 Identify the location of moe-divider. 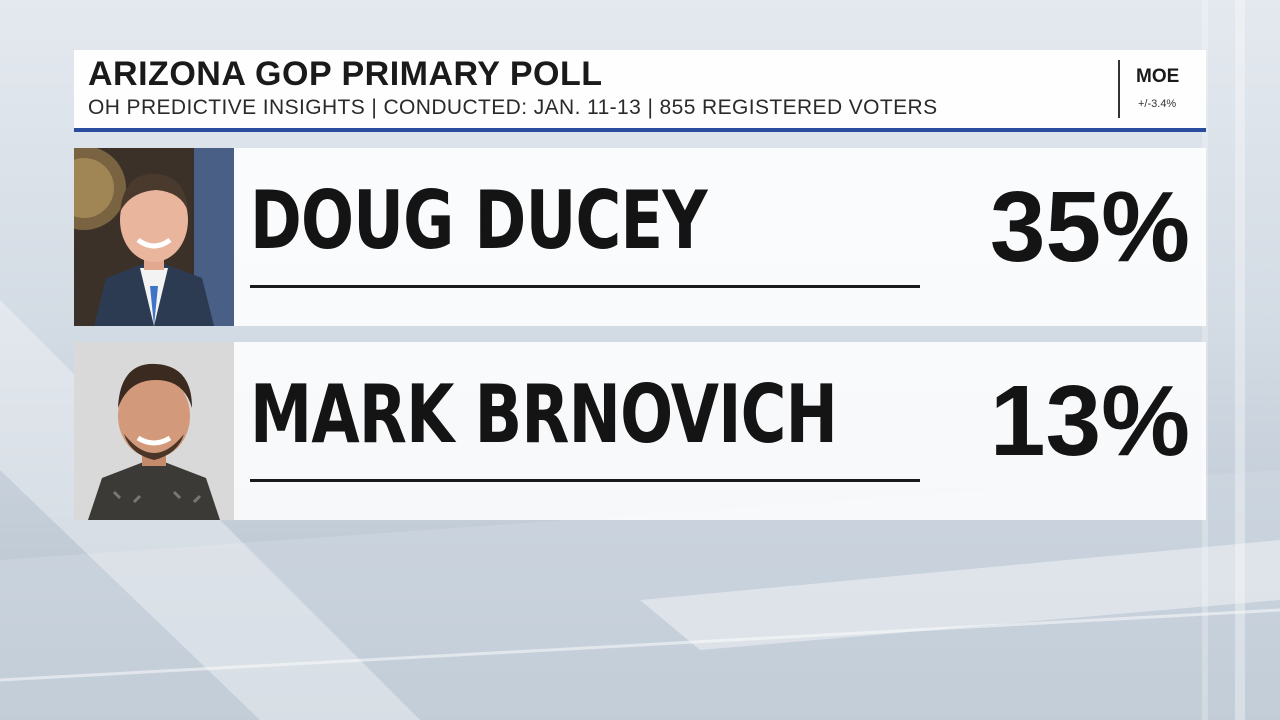
(1119, 89).